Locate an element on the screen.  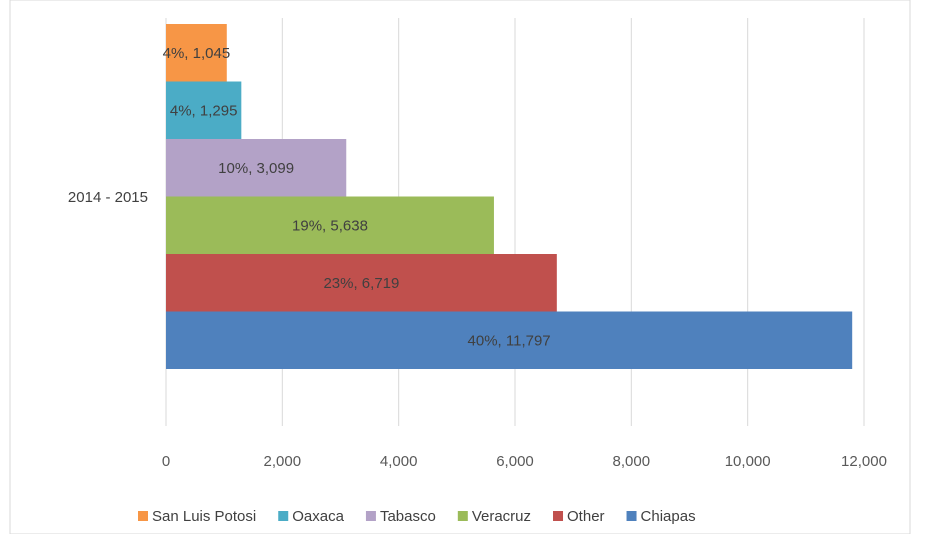
bar-chiapas is located at coordinates (509, 340).